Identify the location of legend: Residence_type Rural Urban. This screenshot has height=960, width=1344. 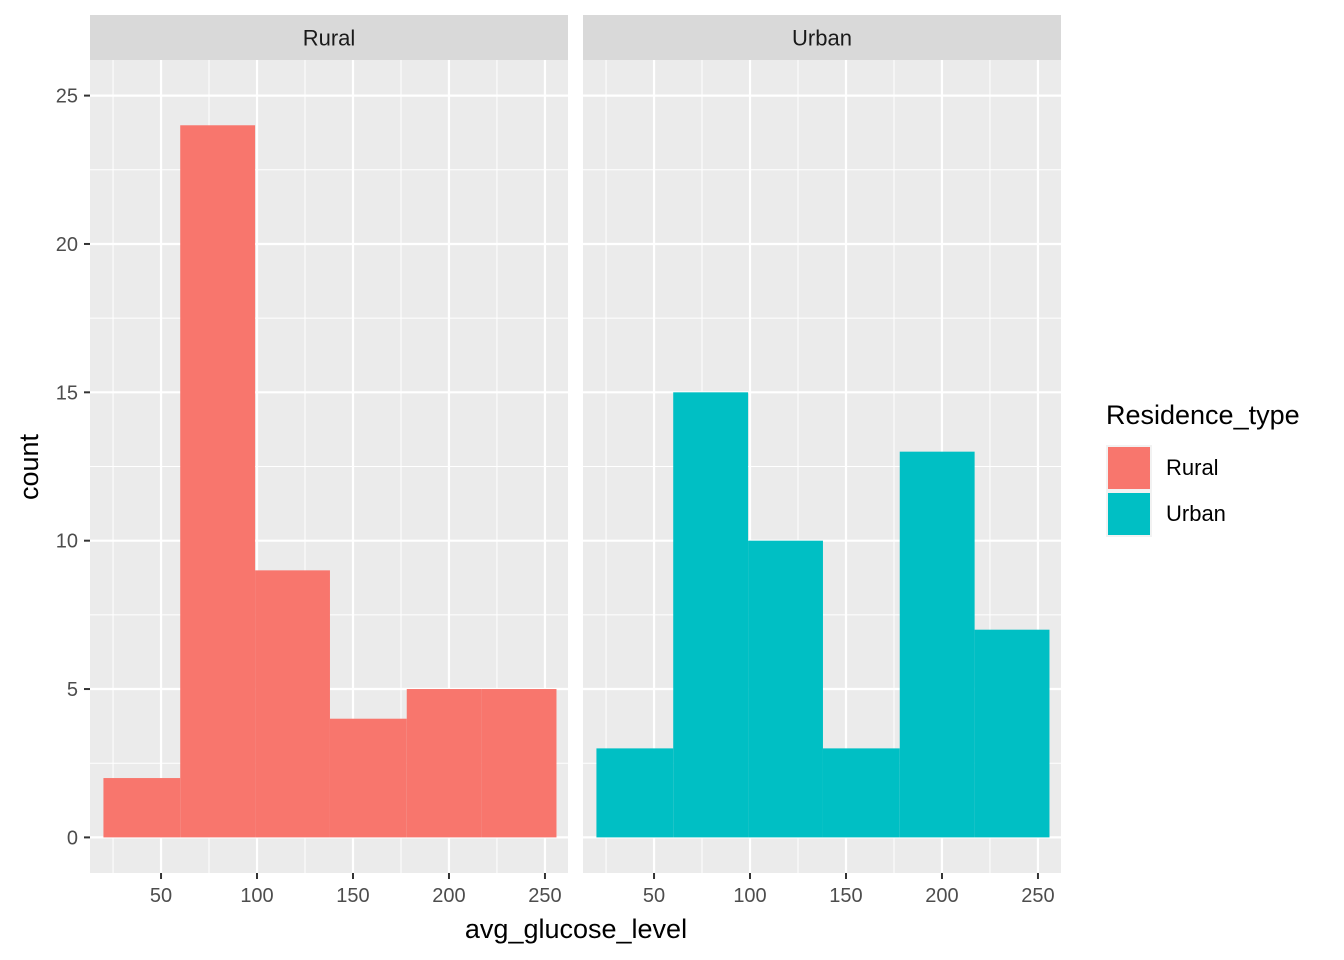
(1203, 468).